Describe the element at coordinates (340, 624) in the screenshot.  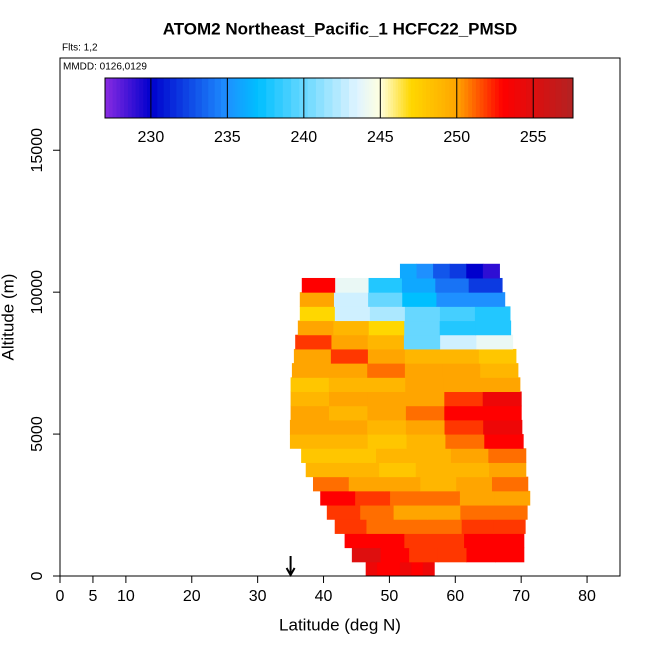
I see `x-axis-title: Latitude (deg N)` at that location.